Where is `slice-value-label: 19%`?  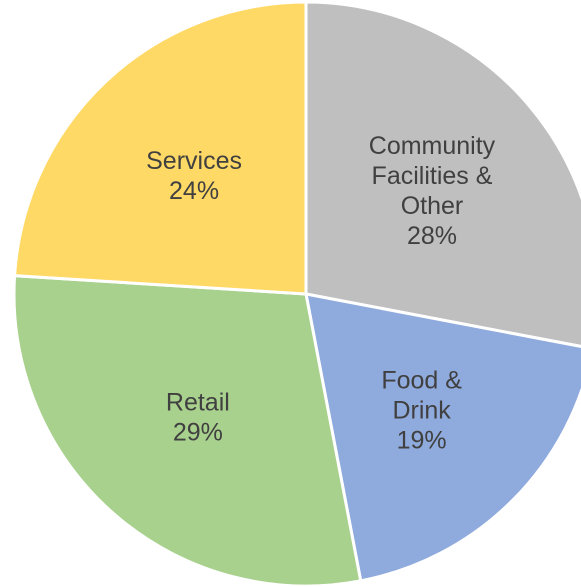
slice-value-label: 19% is located at coordinates (422, 441).